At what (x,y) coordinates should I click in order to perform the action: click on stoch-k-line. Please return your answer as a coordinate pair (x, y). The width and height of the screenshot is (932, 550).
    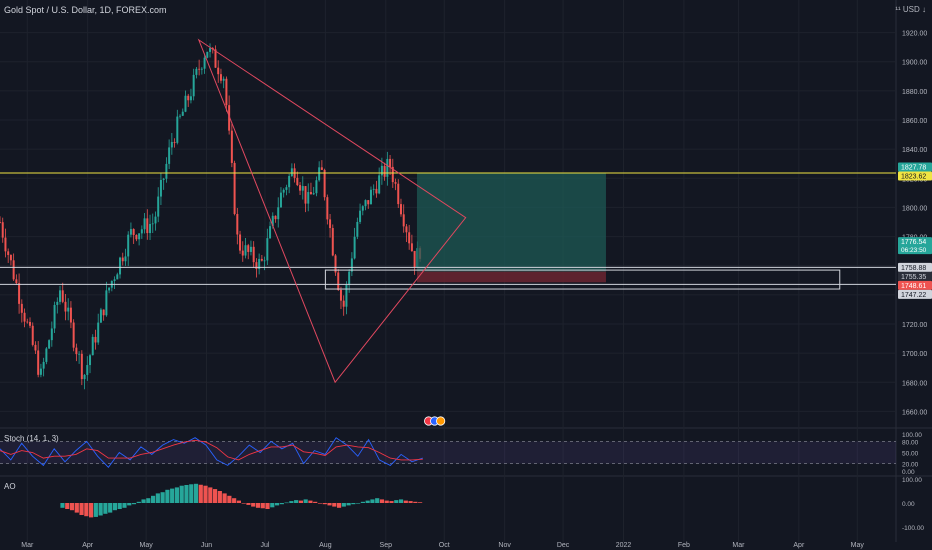
    Looking at the image, I should click on (211, 452).